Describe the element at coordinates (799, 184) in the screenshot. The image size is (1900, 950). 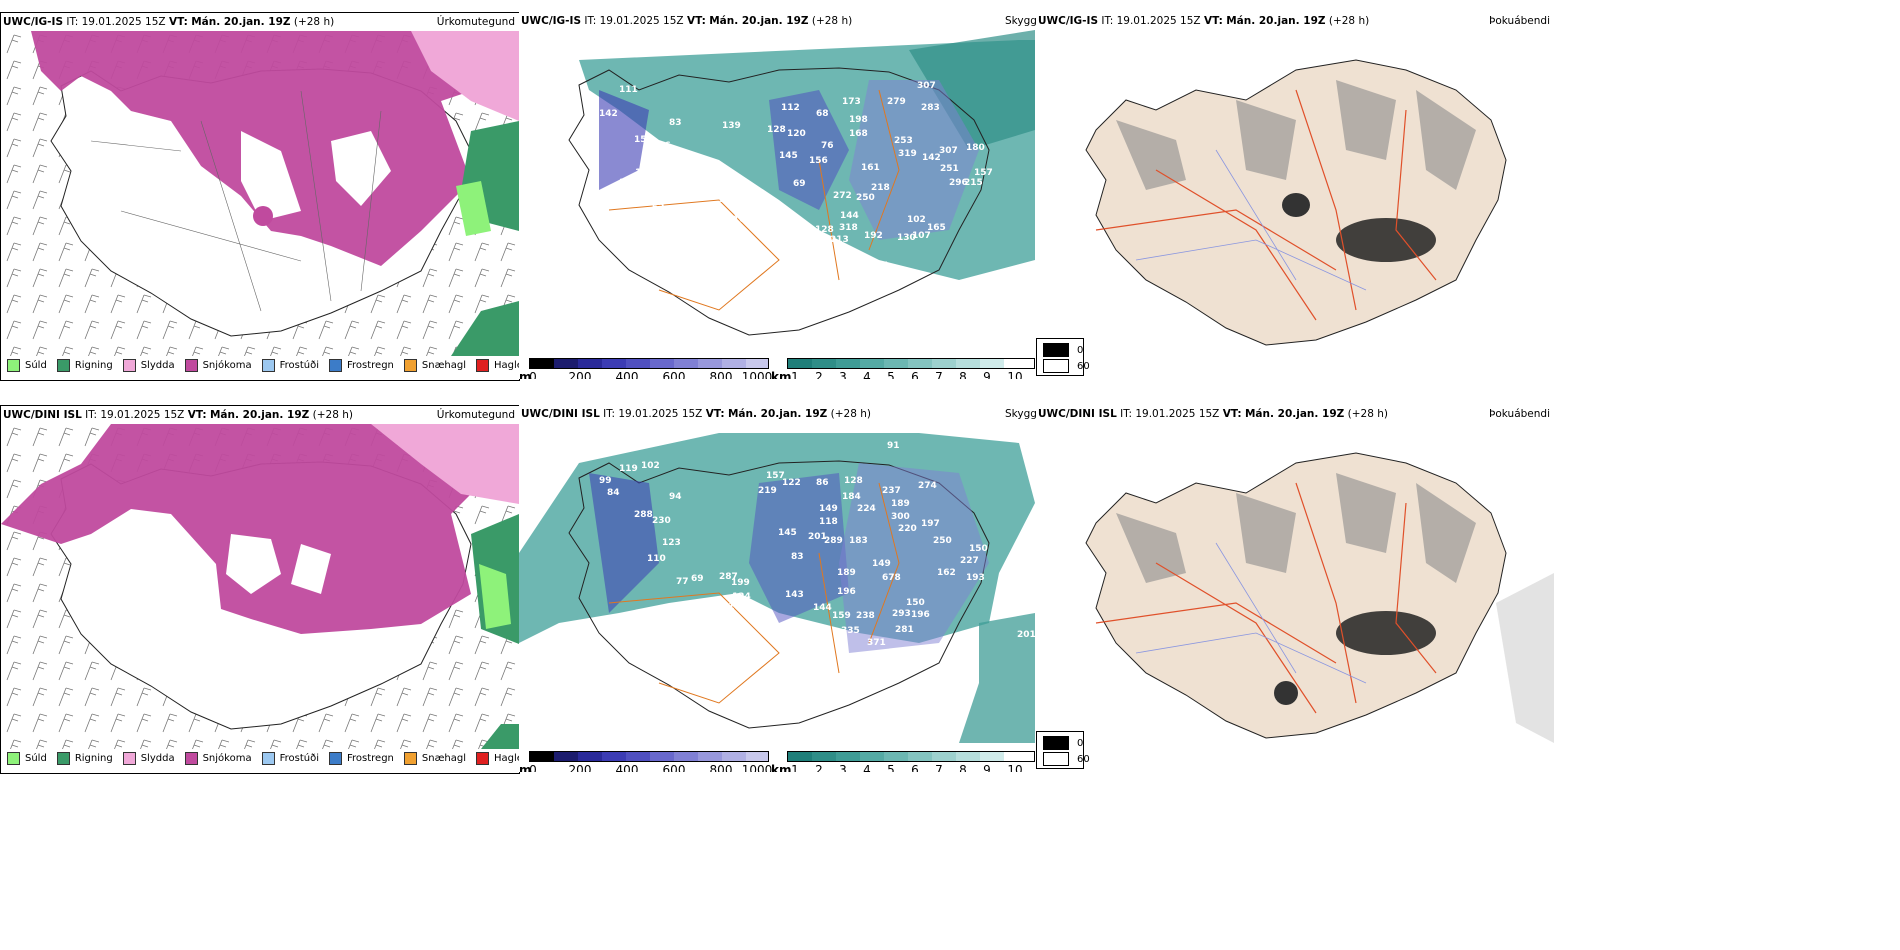
I see `svg-text: 69` at that location.